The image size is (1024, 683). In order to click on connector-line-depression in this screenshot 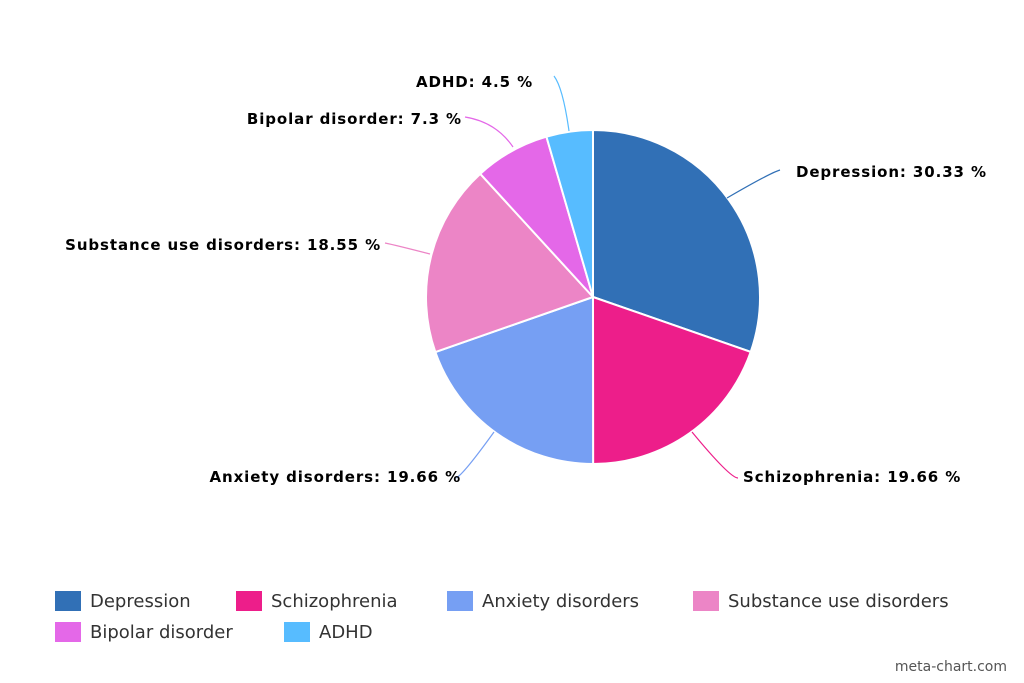, I will do `click(753, 184)`.